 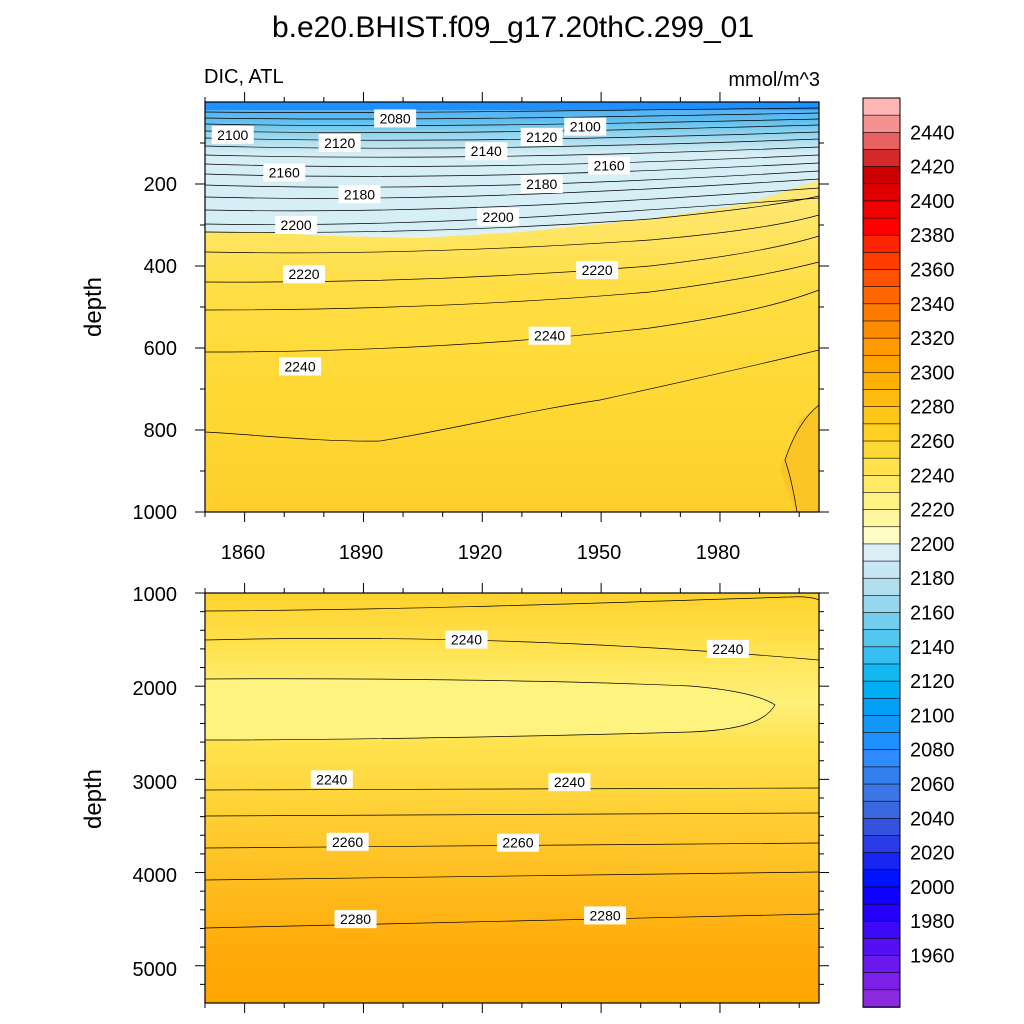 I want to click on colorbar-label: 2200, so click(x=932, y=545).